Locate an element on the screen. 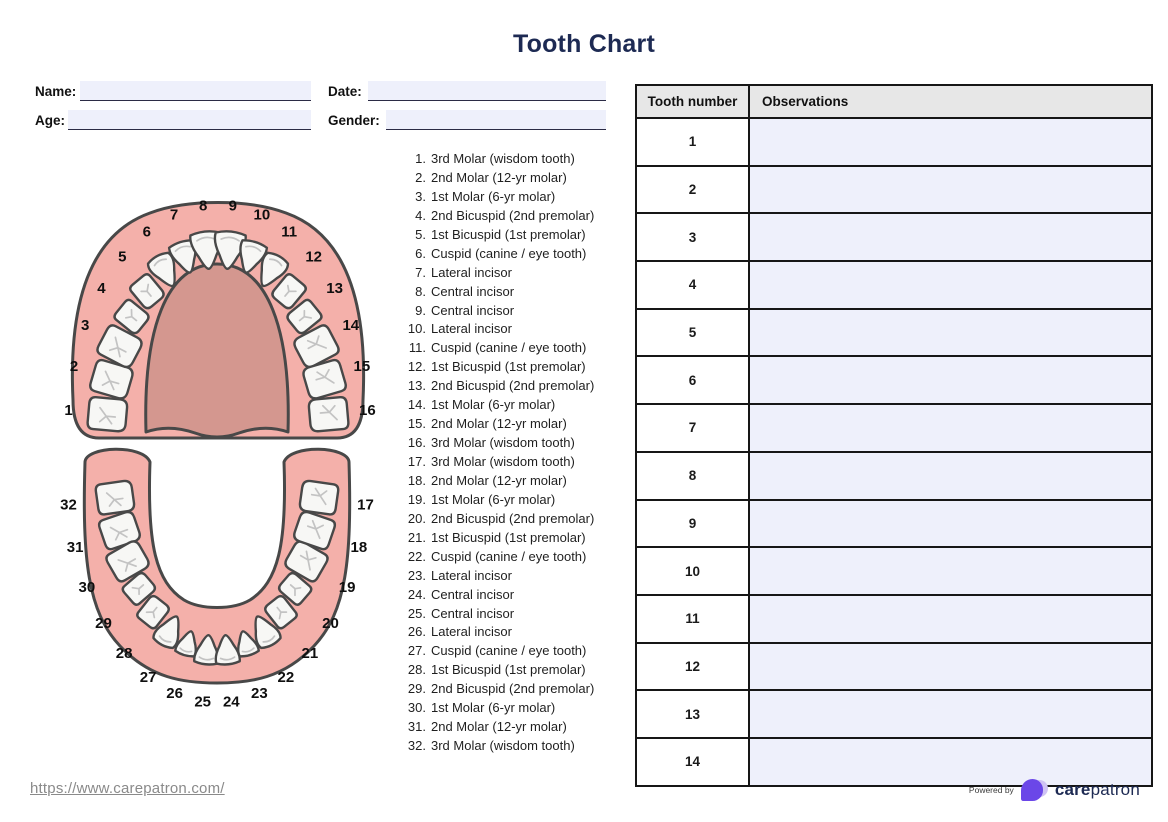  table-header-row: Tooth number Observations is located at coordinates (894, 101).